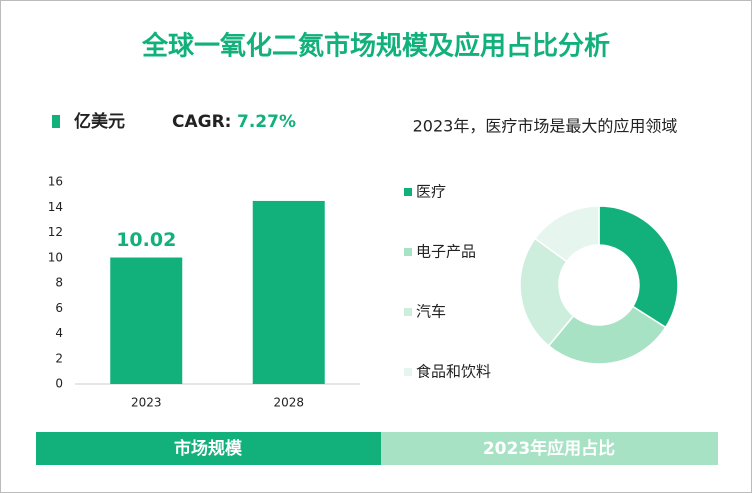 This screenshot has height=493, width=752. I want to click on x-tick-label: 2028, so click(288, 403).